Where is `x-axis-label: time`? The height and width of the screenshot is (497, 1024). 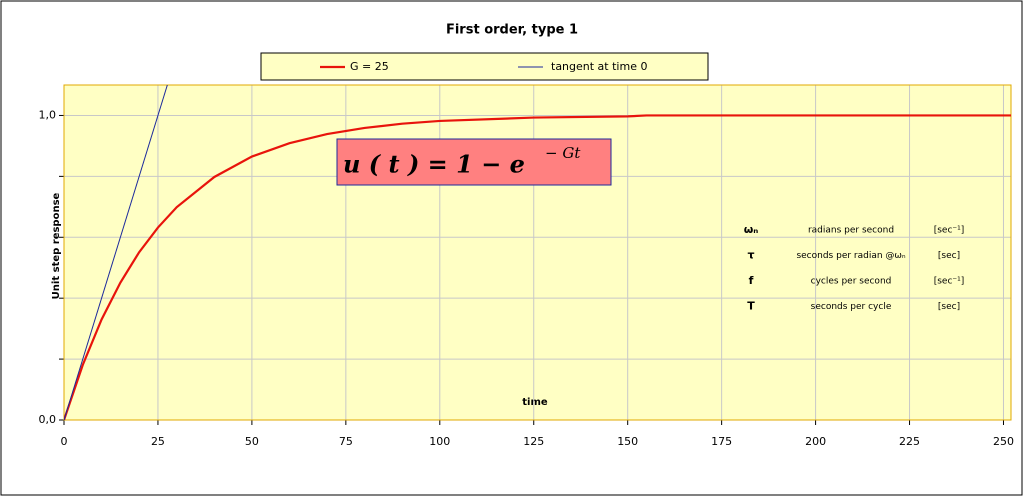
x-axis-label: time is located at coordinates (535, 402).